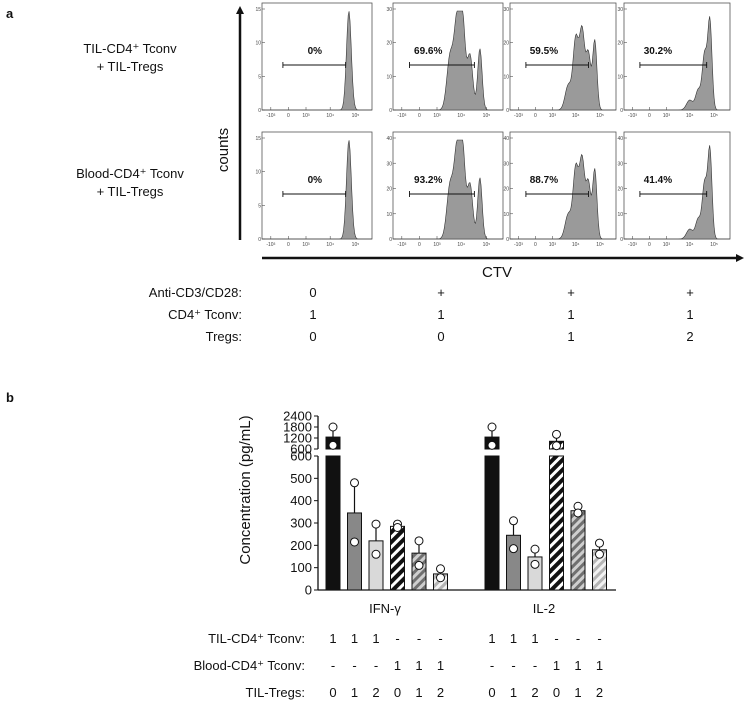 The height and width of the screenshot is (707, 749). I want to click on y-tick-label: 600, so click(301, 456).